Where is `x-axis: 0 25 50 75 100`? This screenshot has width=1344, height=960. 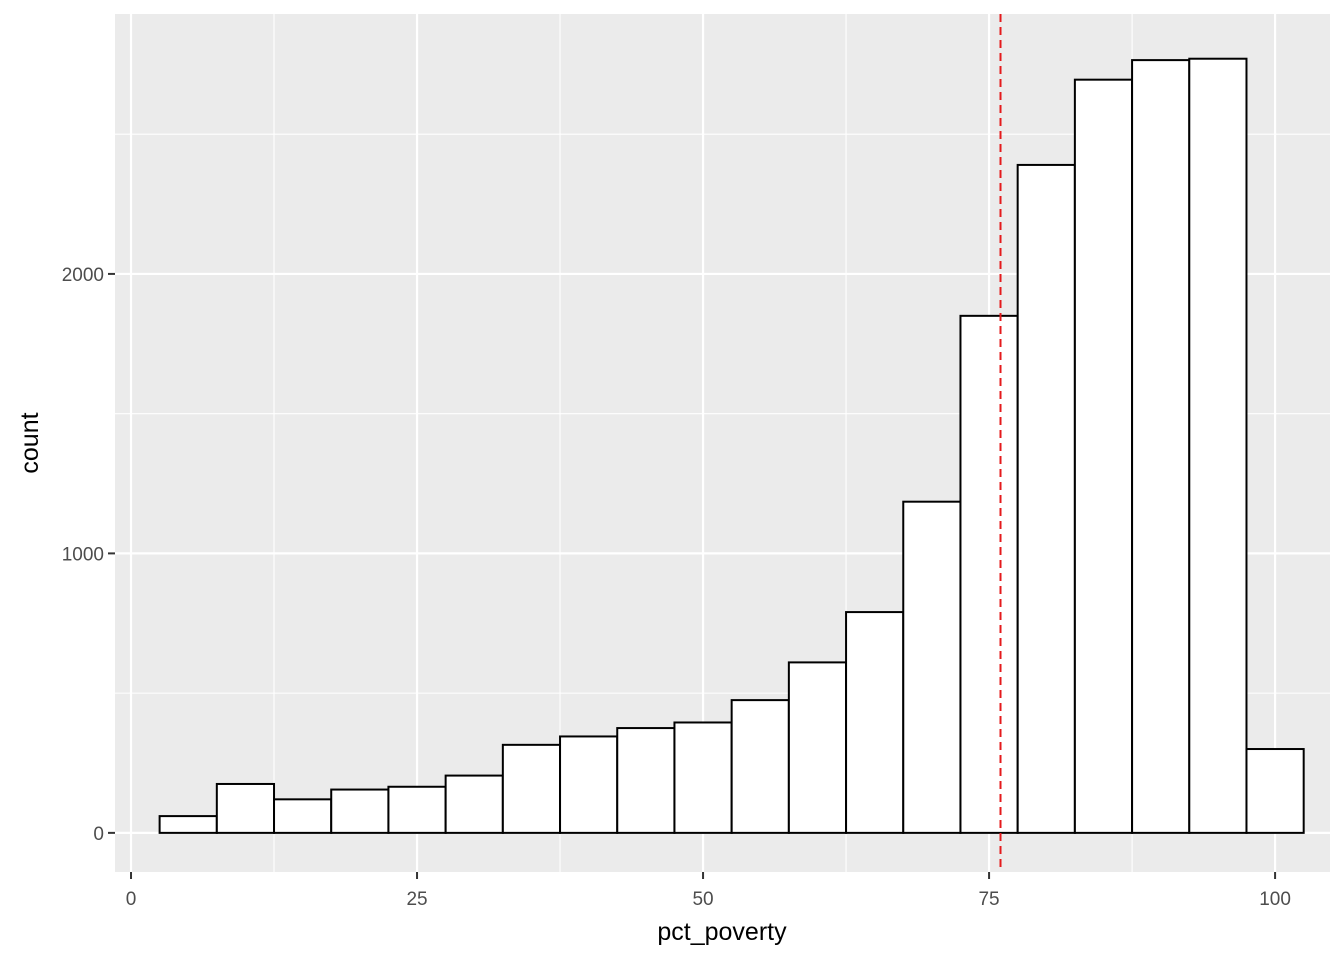
x-axis: 0 25 50 75 100 is located at coordinates (708, 891).